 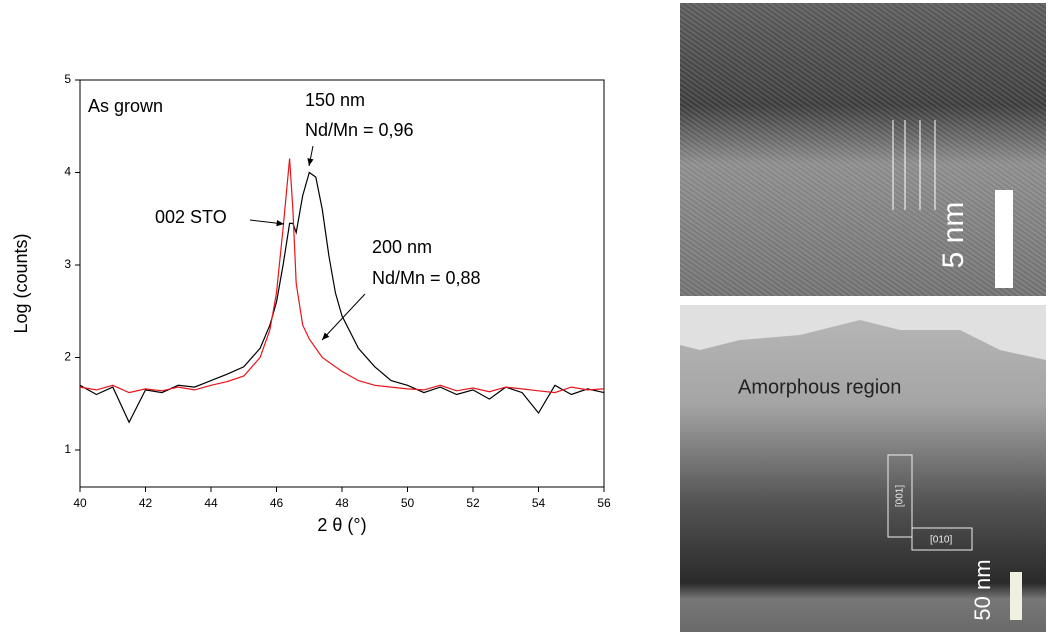 I want to click on y-tick-label: 2, so click(x=67, y=357).